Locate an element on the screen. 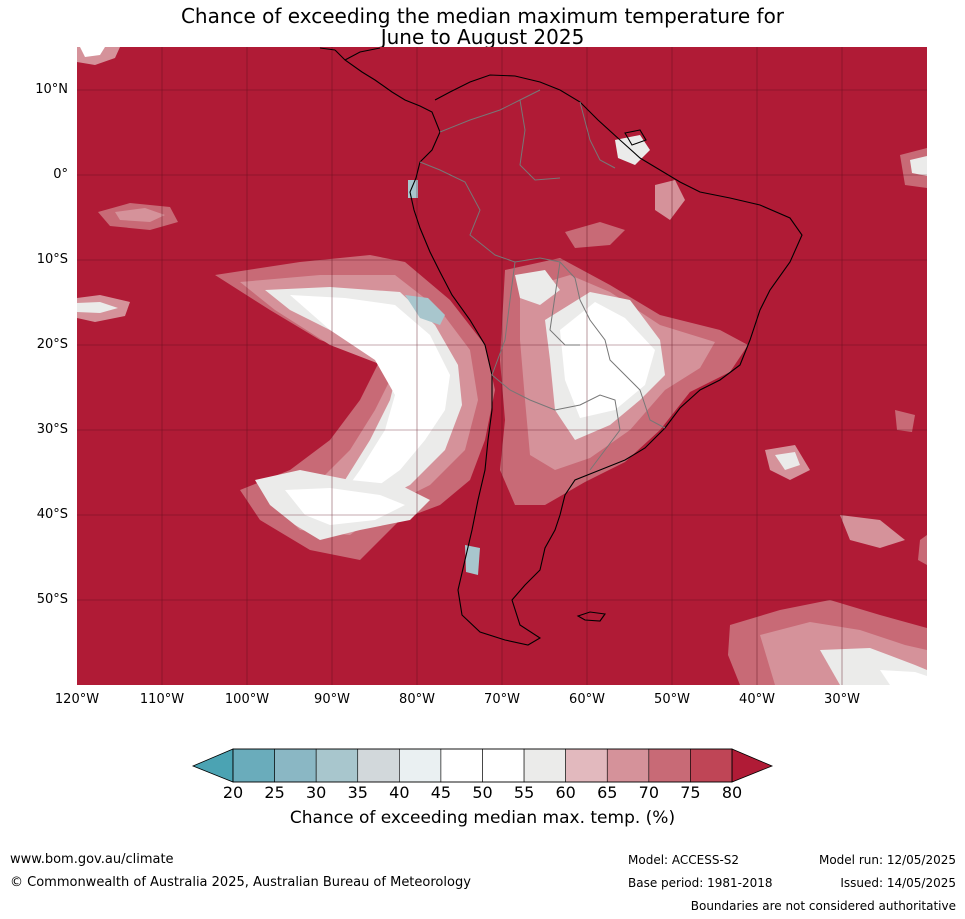 The width and height of the screenshot is (965, 919). colorbar-tick-label: 35 is located at coordinates (357, 792).